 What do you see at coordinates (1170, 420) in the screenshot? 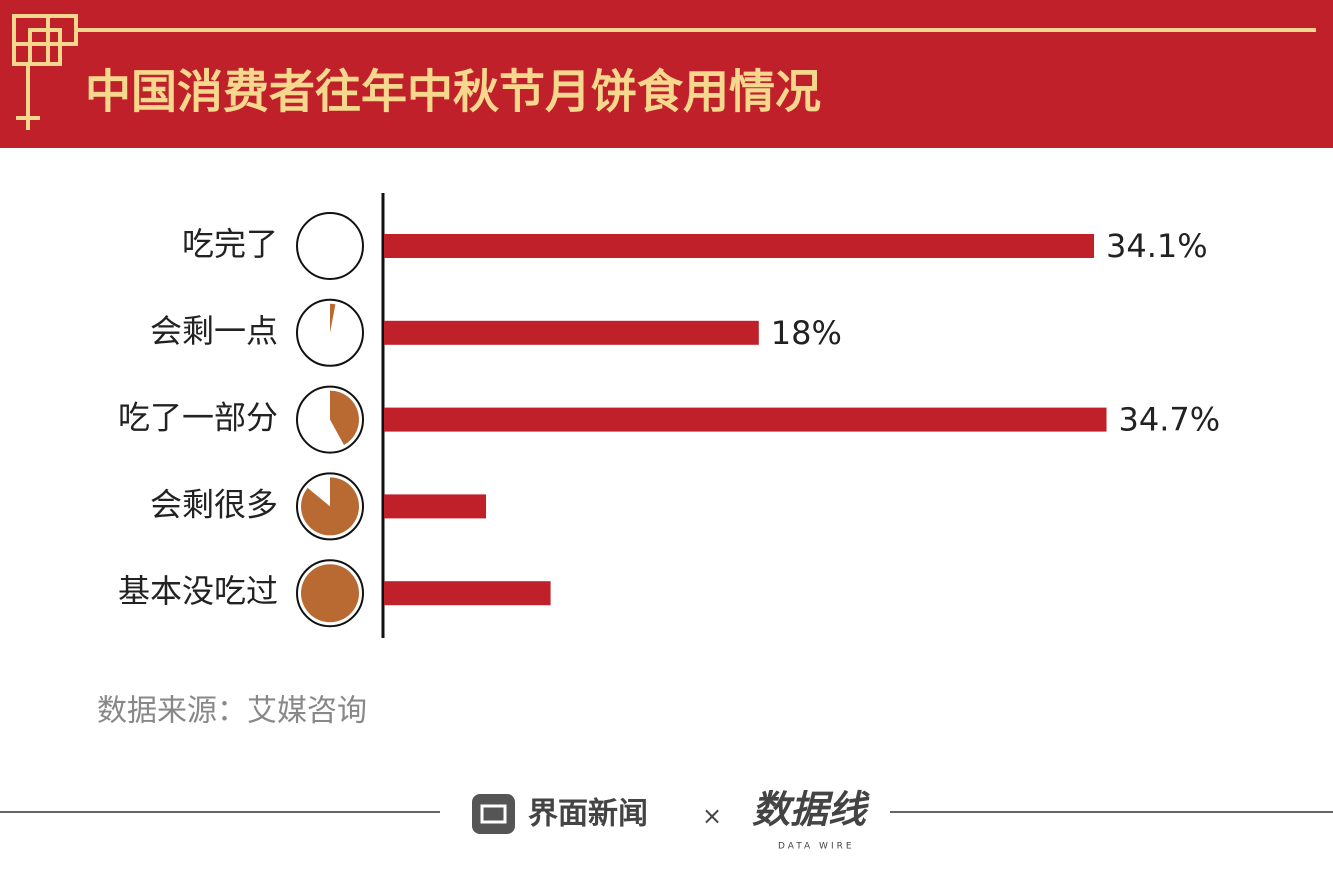
I see `value-label: 34.7%` at bounding box center [1170, 420].